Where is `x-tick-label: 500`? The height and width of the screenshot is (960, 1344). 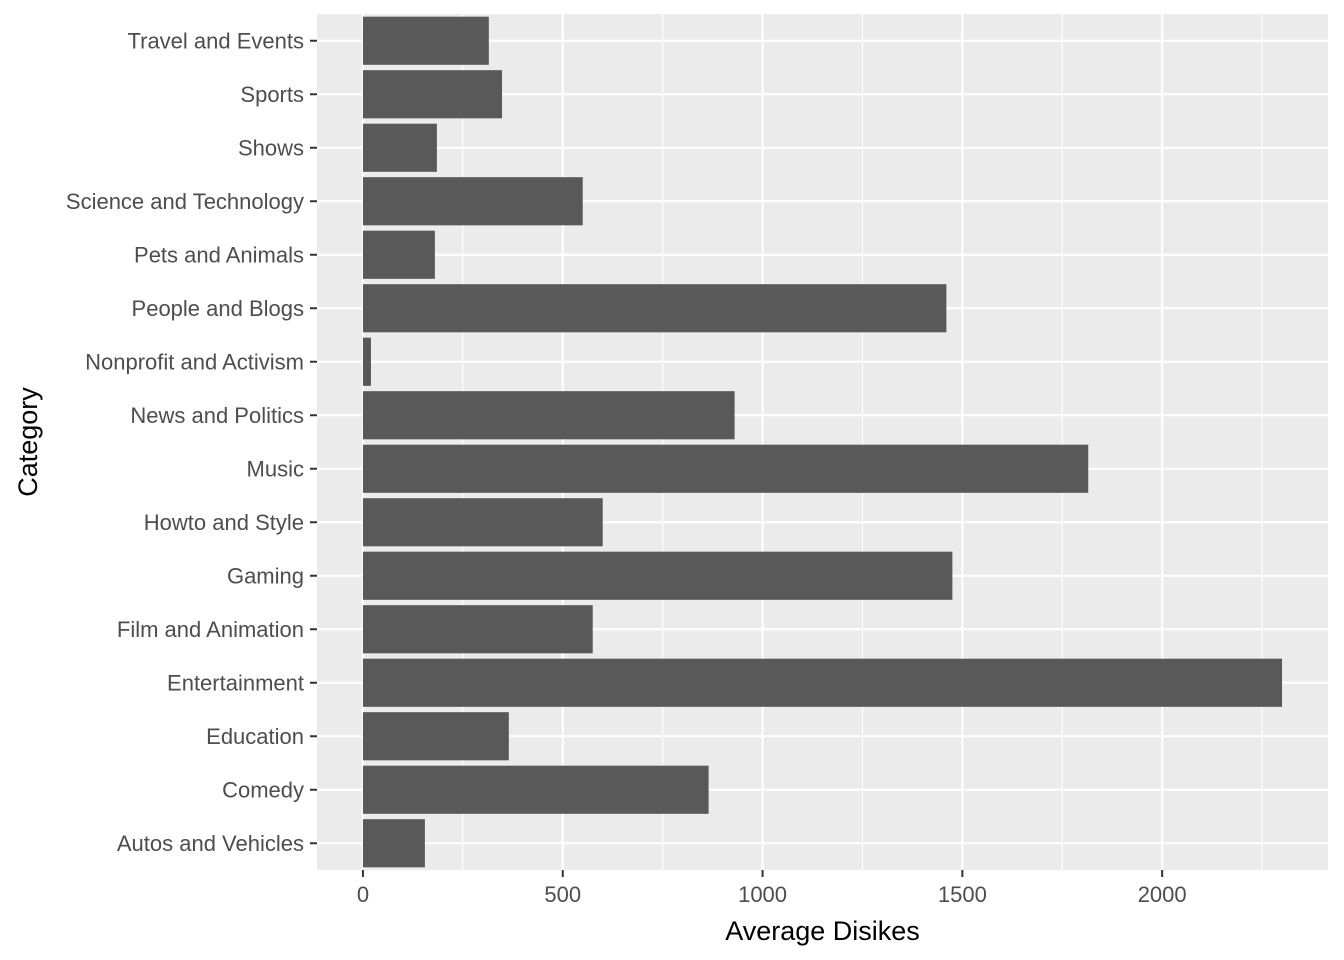 x-tick-label: 500 is located at coordinates (562, 894).